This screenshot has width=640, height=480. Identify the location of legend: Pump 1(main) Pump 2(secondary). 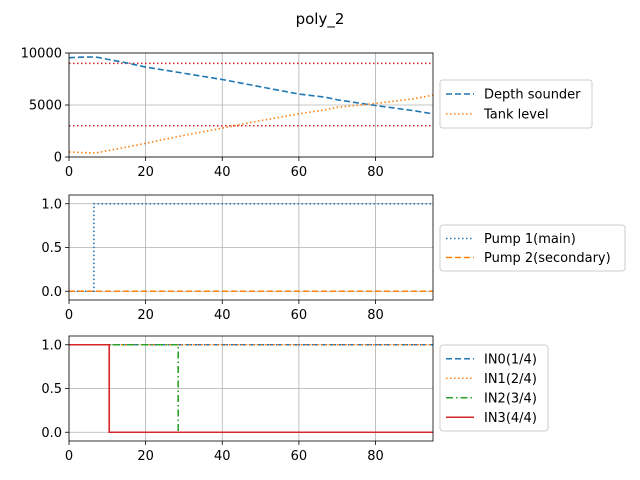
(532, 248).